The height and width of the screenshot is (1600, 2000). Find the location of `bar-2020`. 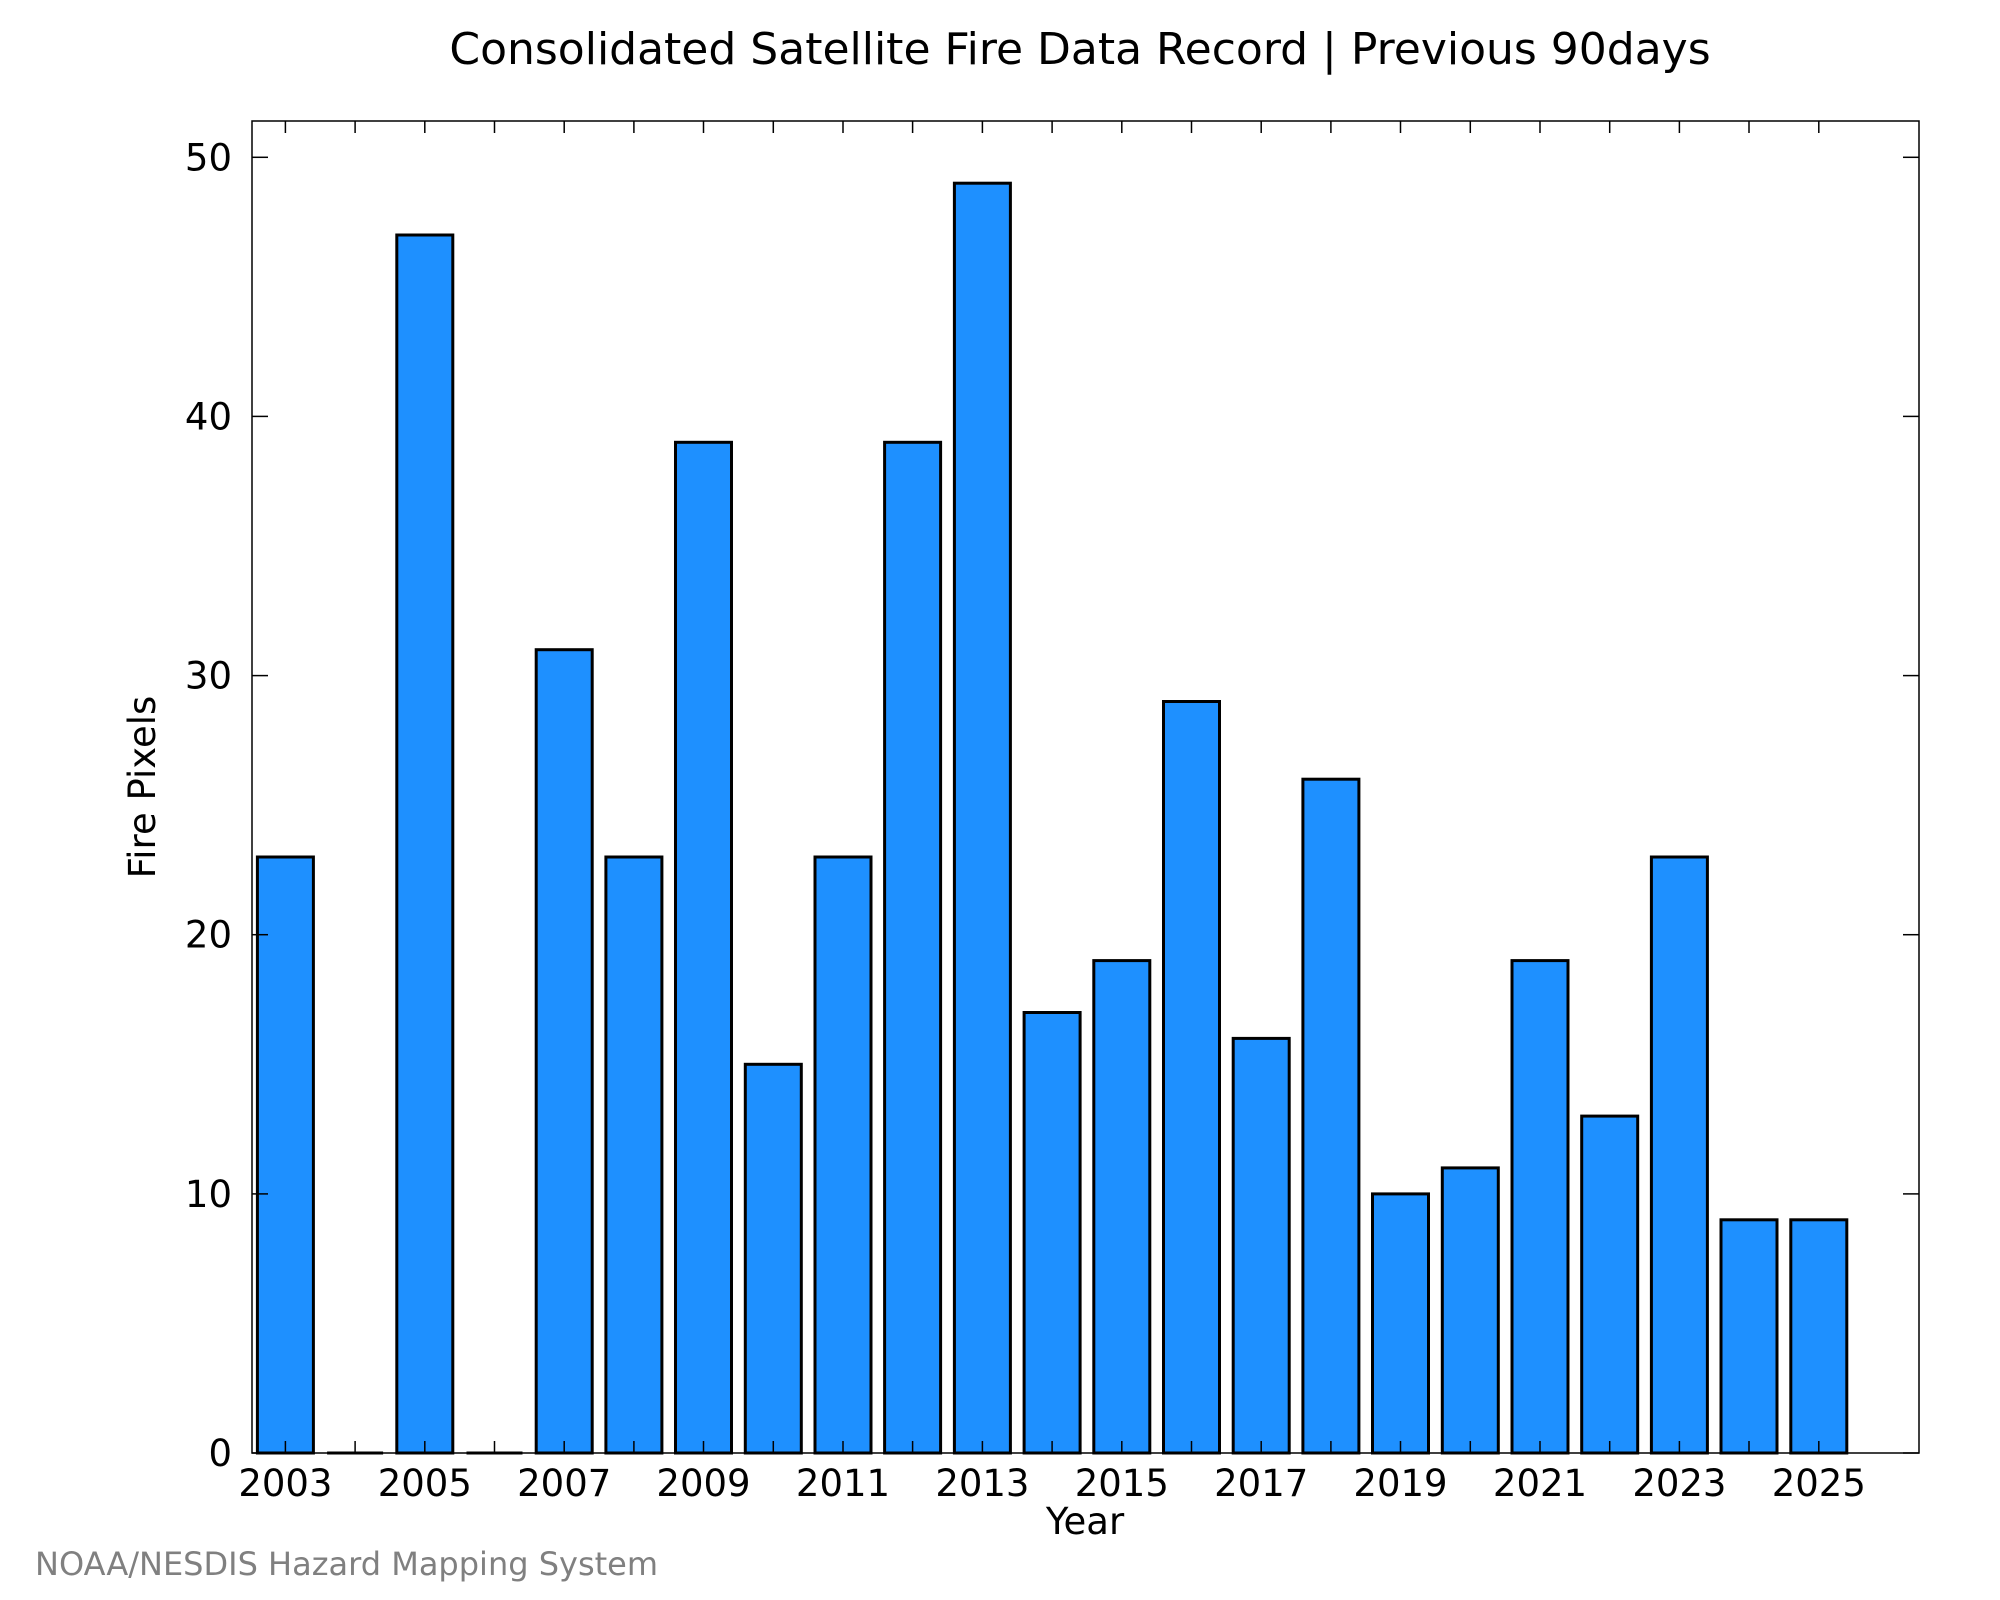

bar-2020 is located at coordinates (1470, 1310).